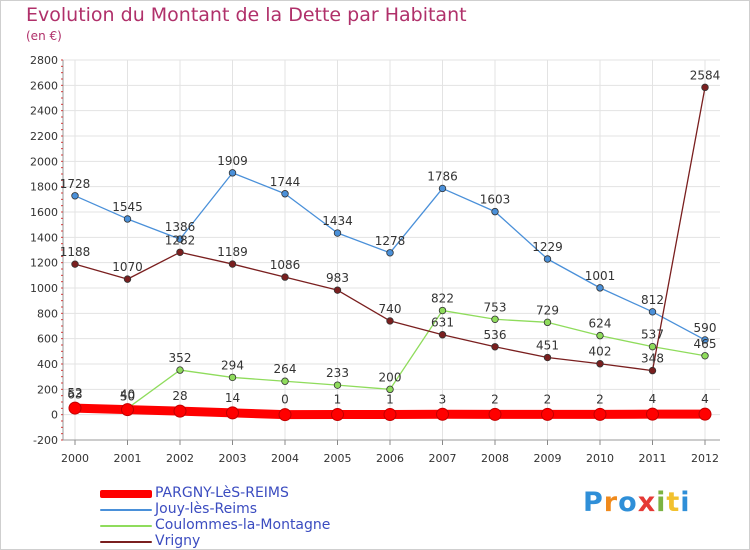  I want to click on data-label: 1282, so click(180, 240).